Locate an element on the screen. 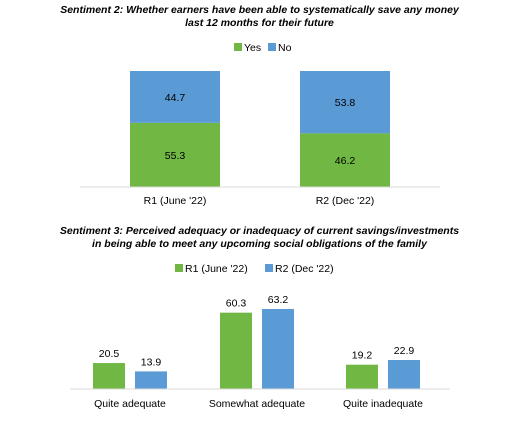  chart-1-legend-swatch-yes is located at coordinates (238, 47).